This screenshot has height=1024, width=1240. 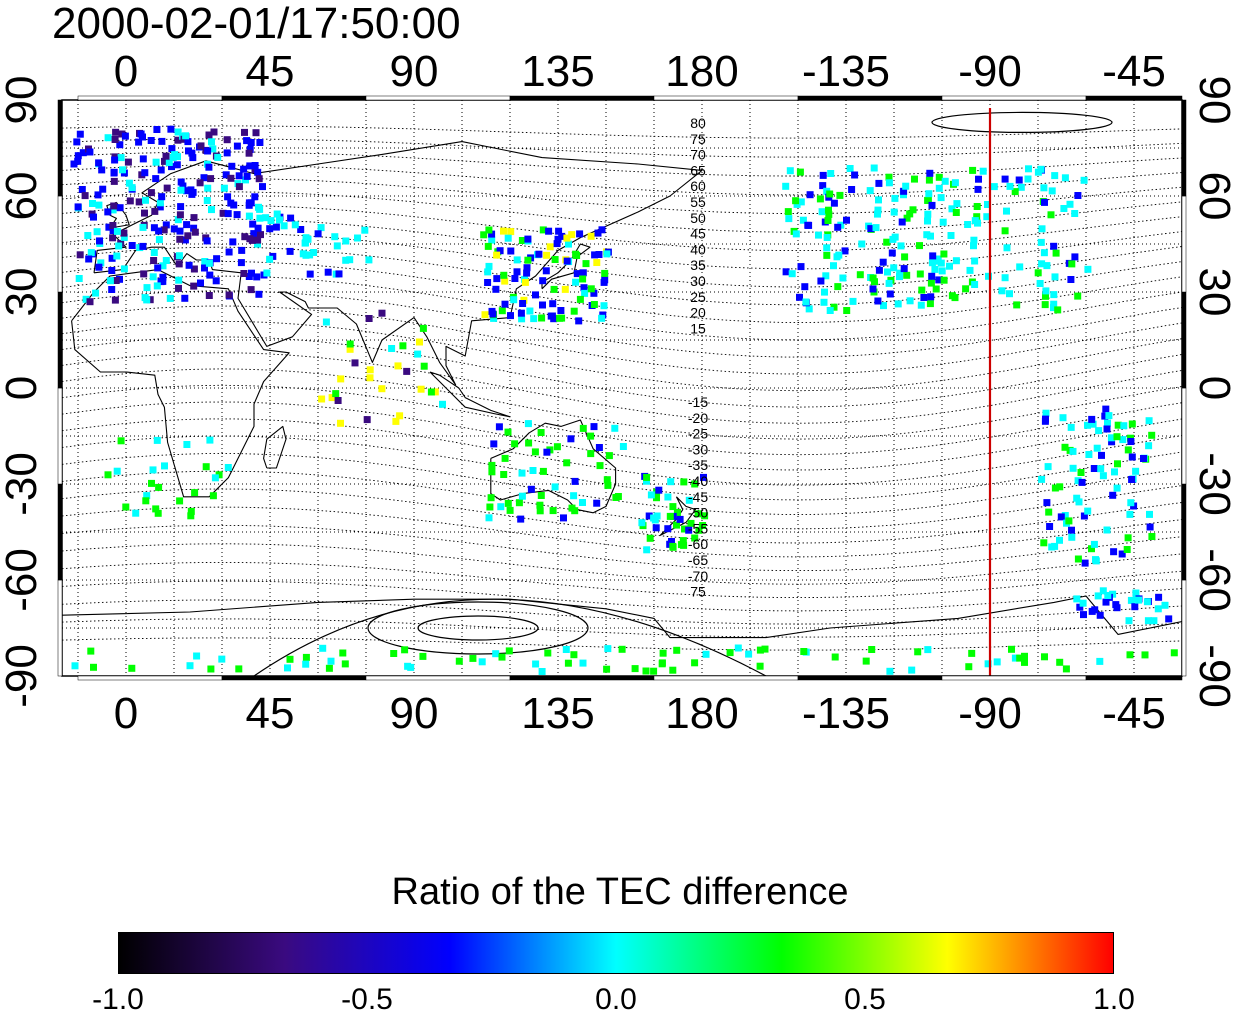 What do you see at coordinates (698, 123) in the screenshot?
I see `contour-label: 80` at bounding box center [698, 123].